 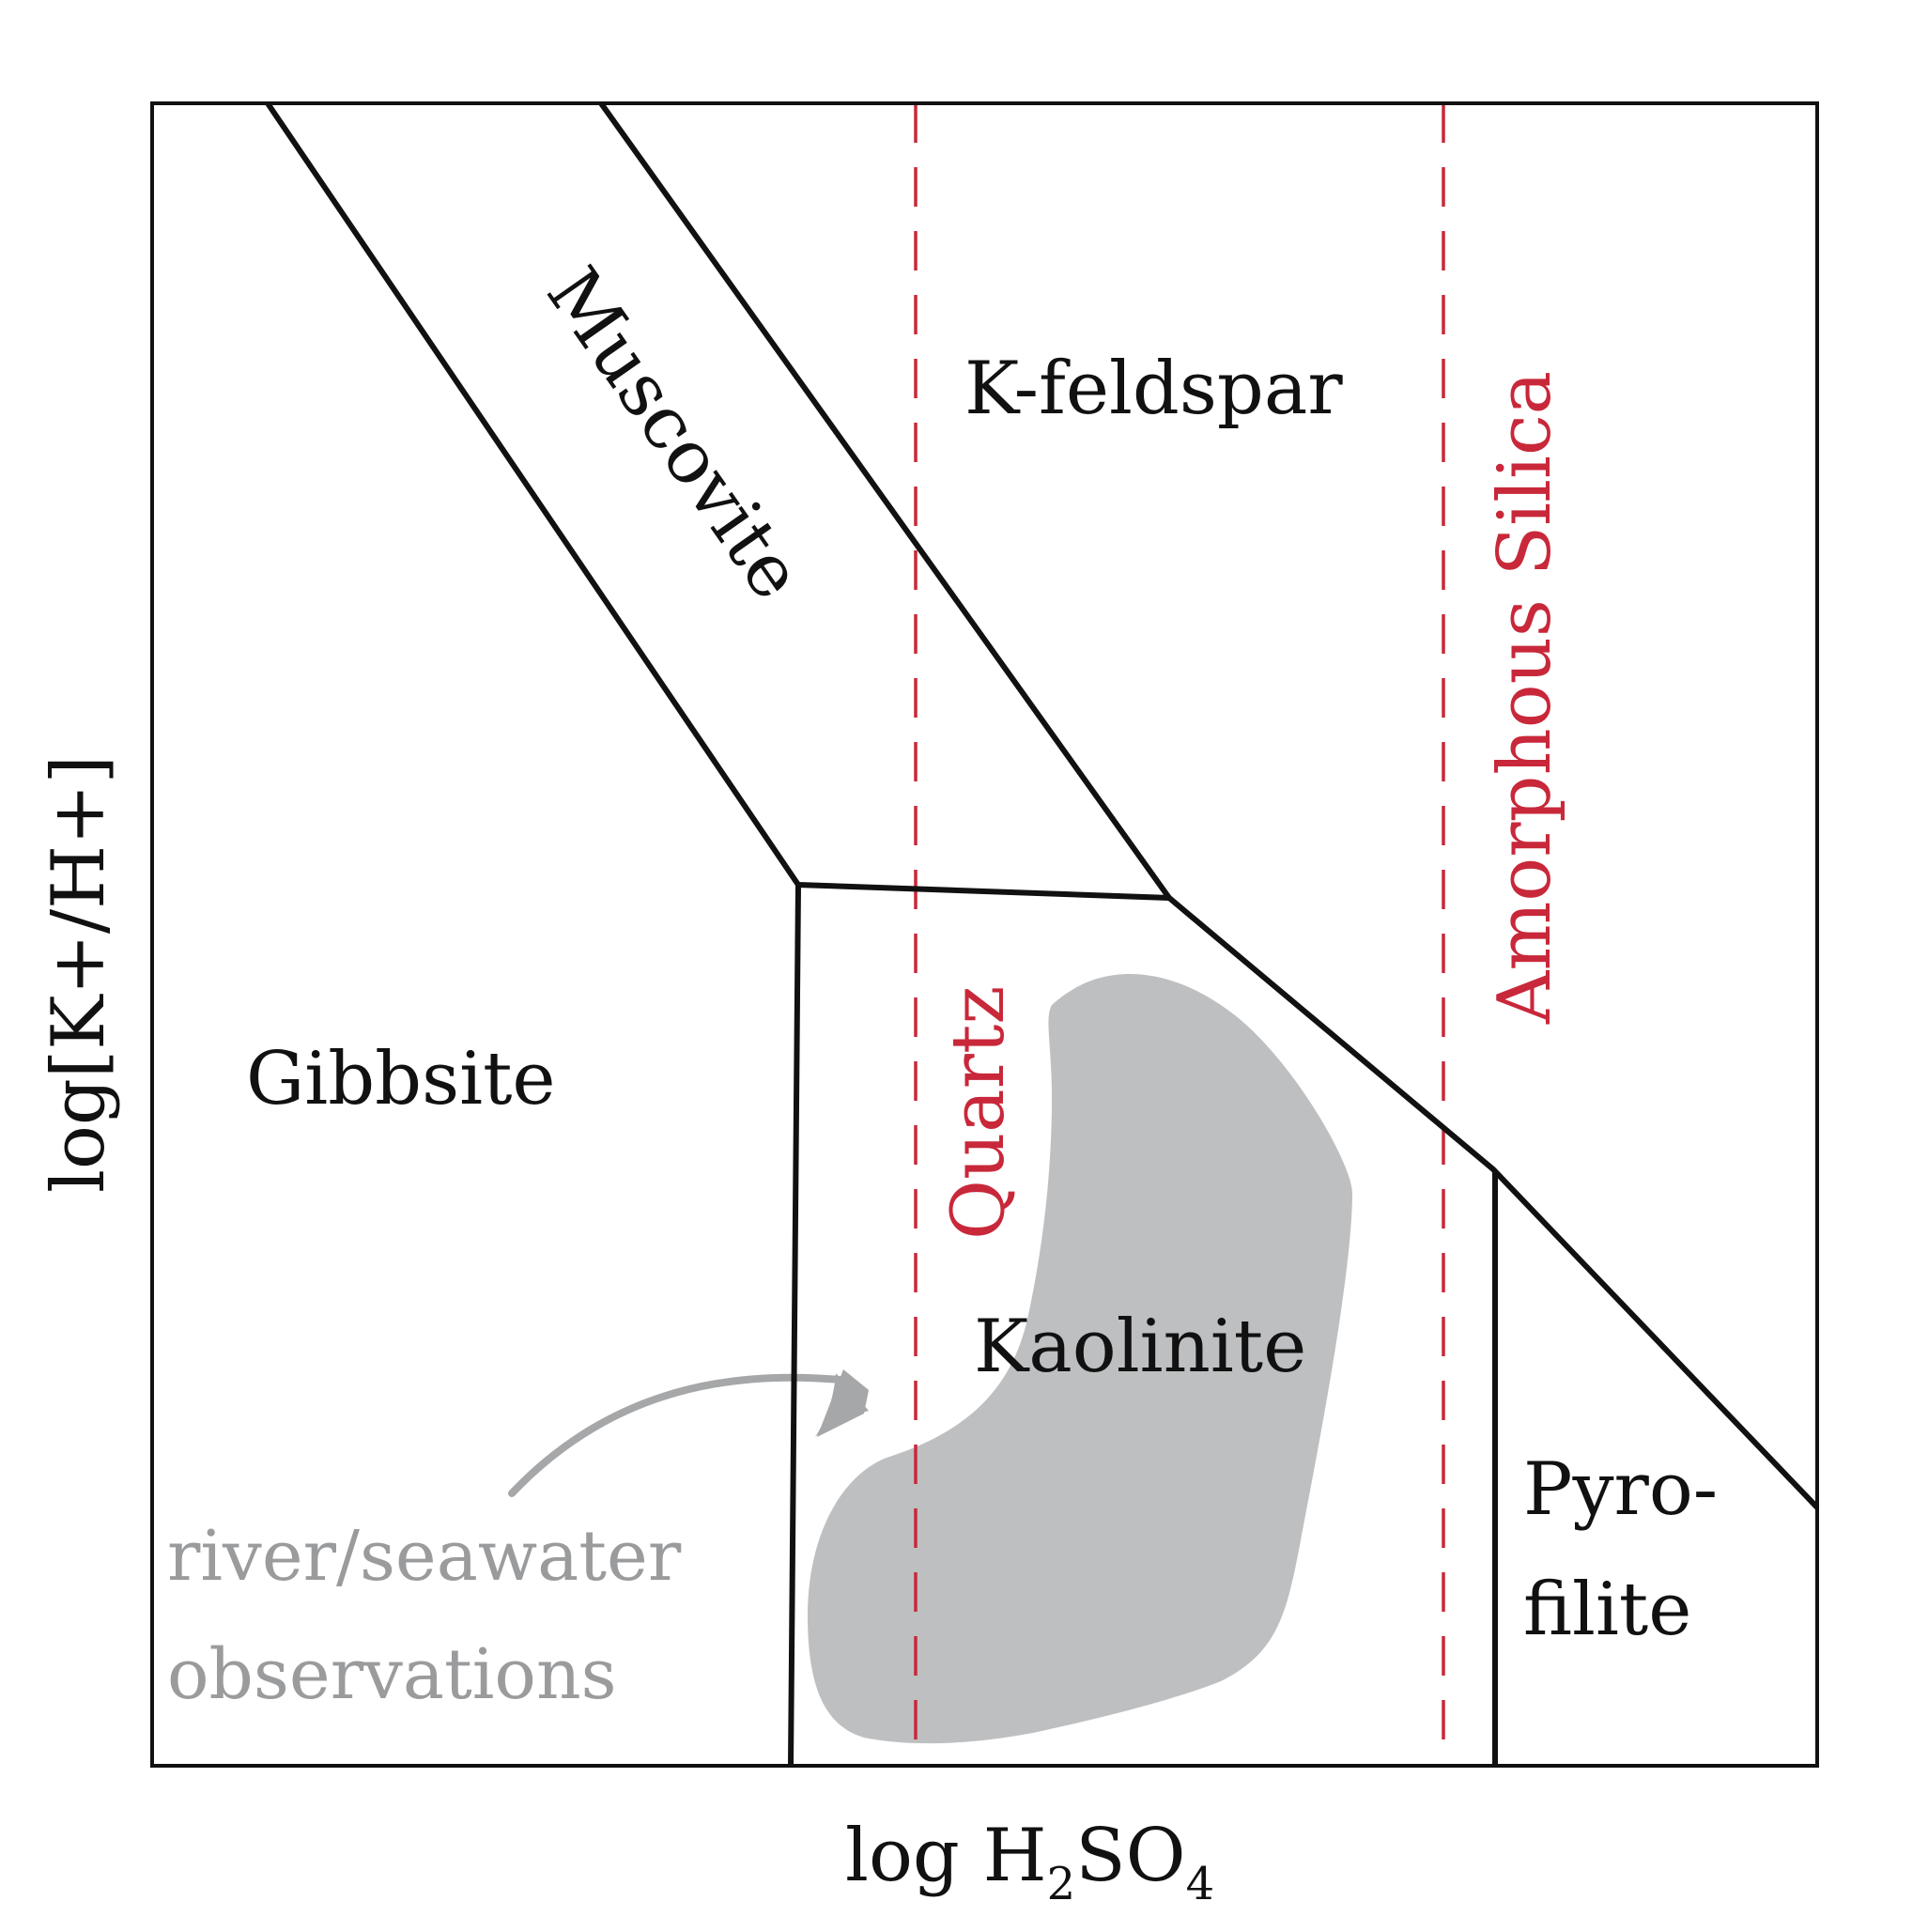 What do you see at coordinates (1153, 389) in the screenshot?
I see `k-feldspar-label: K-feldspar` at bounding box center [1153, 389].